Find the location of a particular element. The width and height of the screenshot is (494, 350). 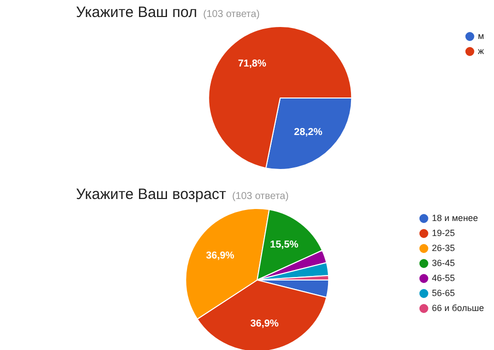

data-label: 28,2% is located at coordinates (308, 132).